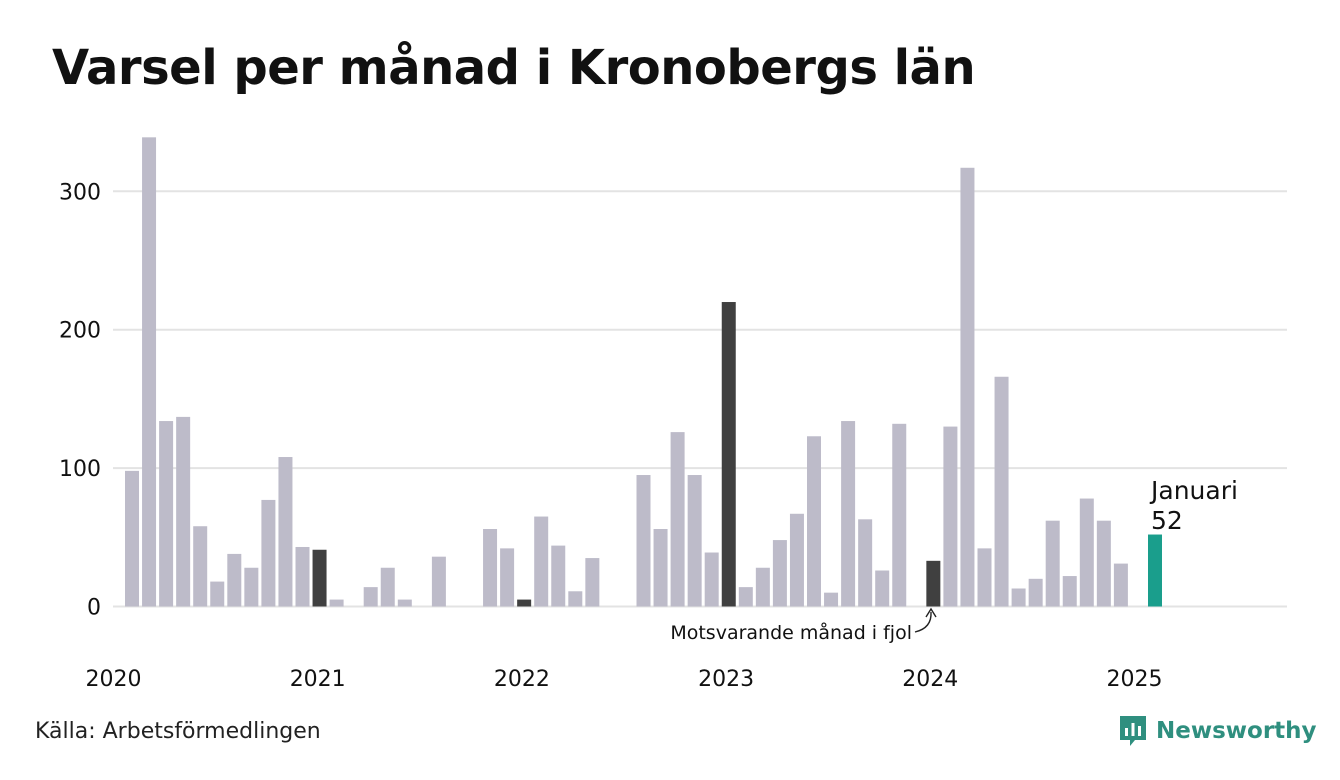 Image resolution: width=1340 pixels, height=780 pixels. I want to click on x-tick-label: 2025, so click(1135, 679).